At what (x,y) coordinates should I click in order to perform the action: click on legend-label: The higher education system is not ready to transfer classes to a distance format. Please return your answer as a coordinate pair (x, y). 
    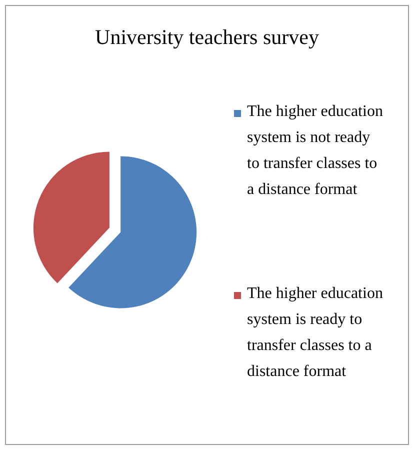
    Looking at the image, I should click on (315, 151).